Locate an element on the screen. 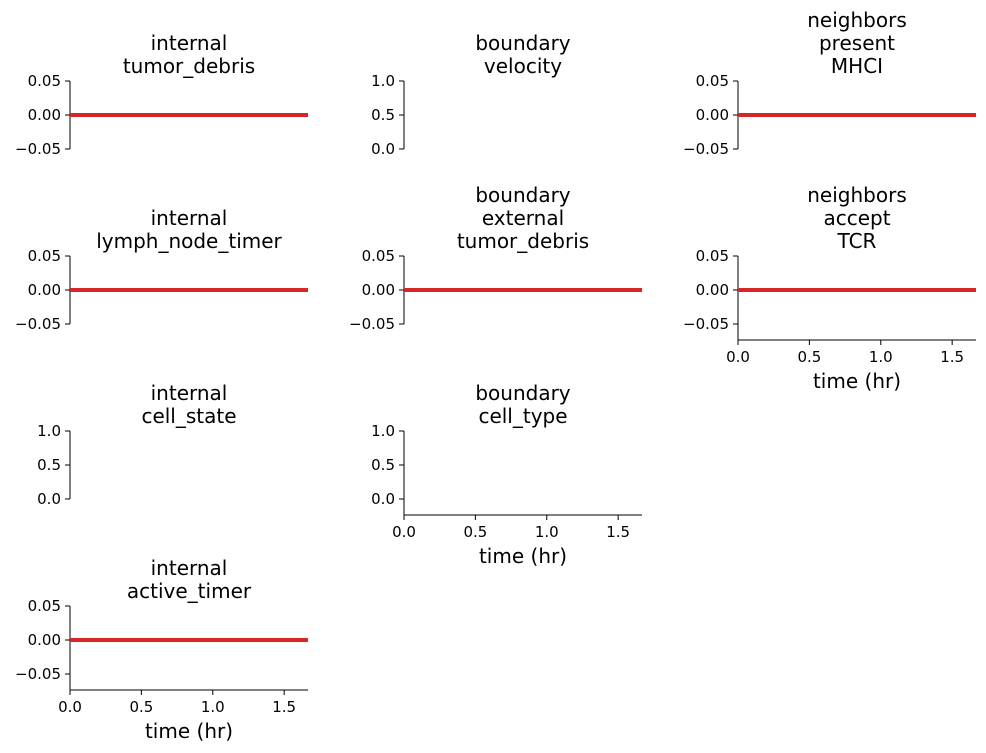 This screenshot has height=753, width=986. chart-title-line: cell_state is located at coordinates (188, 416).